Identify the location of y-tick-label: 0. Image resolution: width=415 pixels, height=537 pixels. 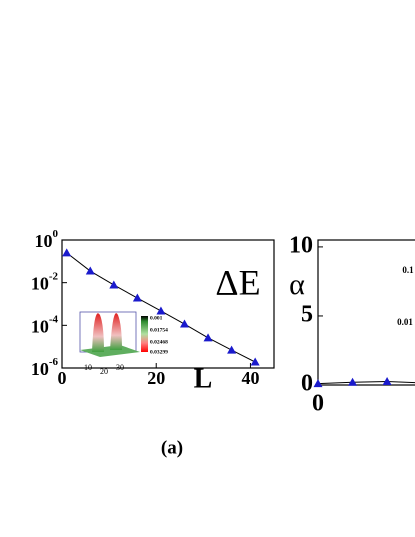
(307, 384).